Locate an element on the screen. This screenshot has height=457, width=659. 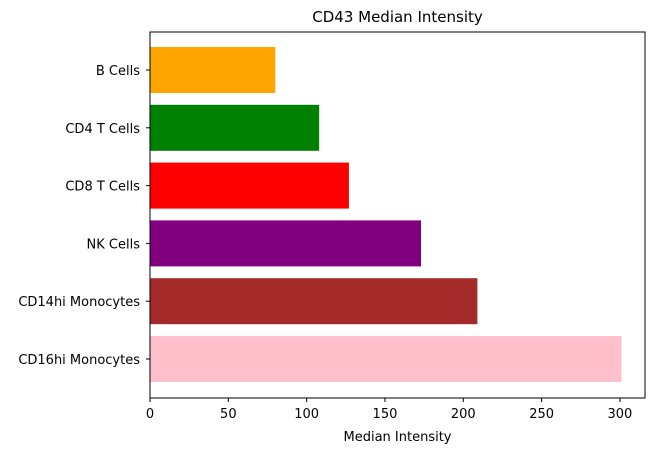
bar-b-cells is located at coordinates (213, 70).